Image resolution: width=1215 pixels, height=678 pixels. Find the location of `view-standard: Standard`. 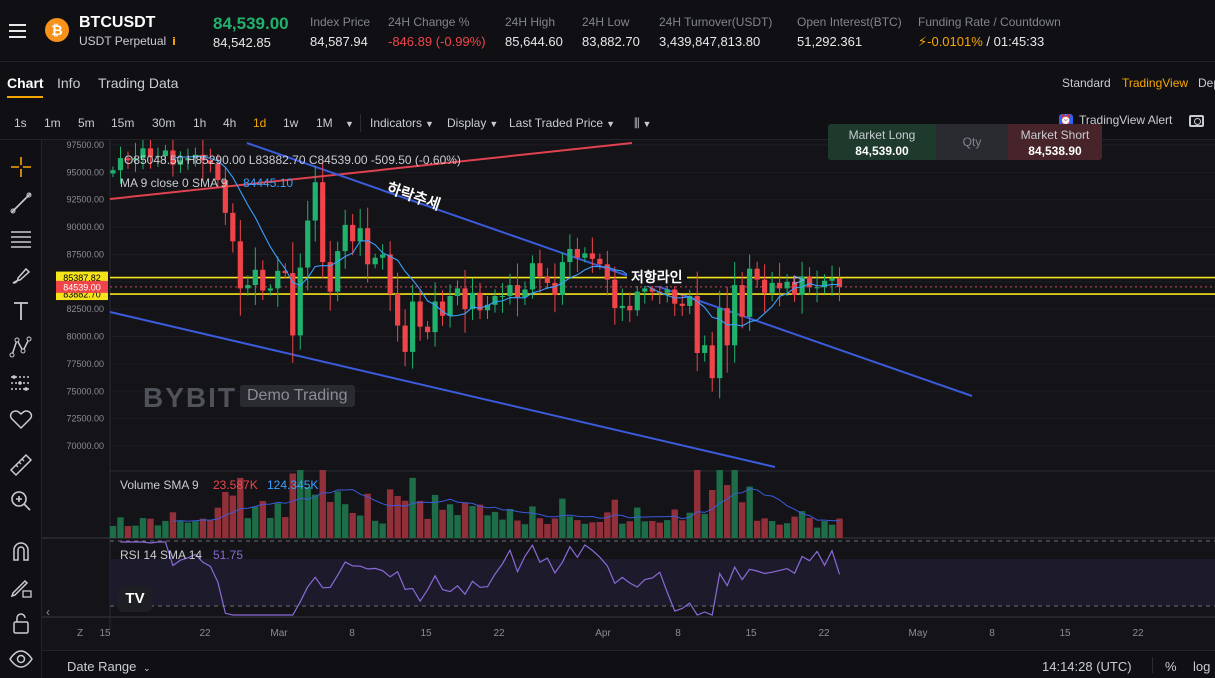

view-standard: Standard is located at coordinates (1086, 83).